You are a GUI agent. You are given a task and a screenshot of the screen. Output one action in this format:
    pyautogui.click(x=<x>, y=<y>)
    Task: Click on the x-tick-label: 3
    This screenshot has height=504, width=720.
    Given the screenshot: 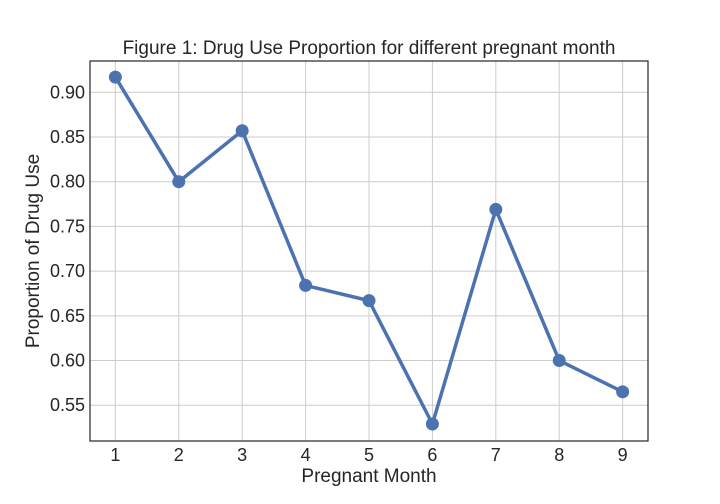 What is the action you would take?
    pyautogui.click(x=242, y=455)
    